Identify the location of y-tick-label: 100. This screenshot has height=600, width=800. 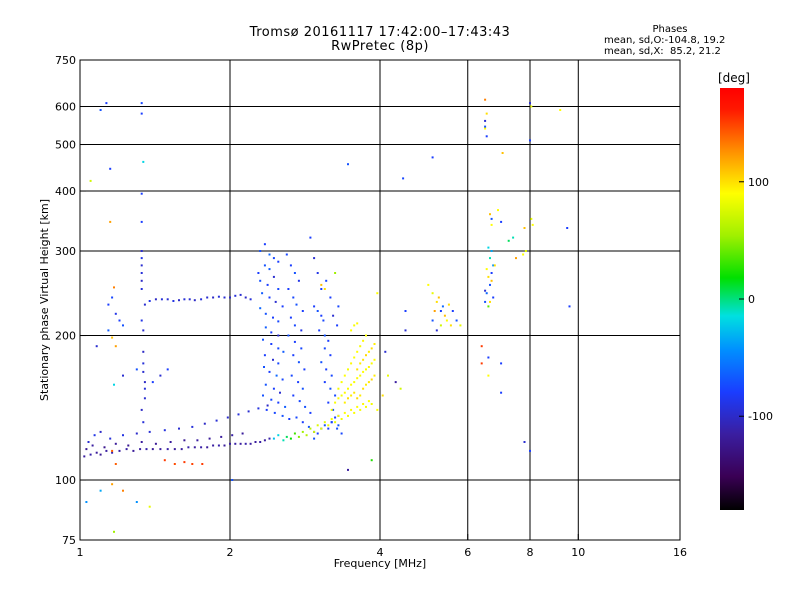
(65, 480).